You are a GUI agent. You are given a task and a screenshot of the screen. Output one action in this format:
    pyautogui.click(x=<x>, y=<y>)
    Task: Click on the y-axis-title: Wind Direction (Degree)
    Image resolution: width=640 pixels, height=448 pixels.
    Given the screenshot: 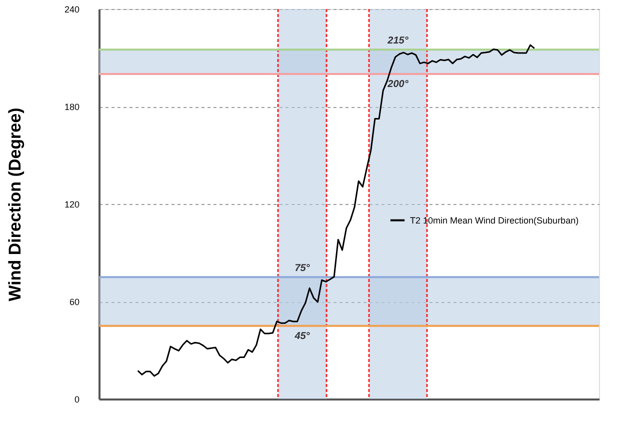 What is the action you would take?
    pyautogui.click(x=14, y=205)
    